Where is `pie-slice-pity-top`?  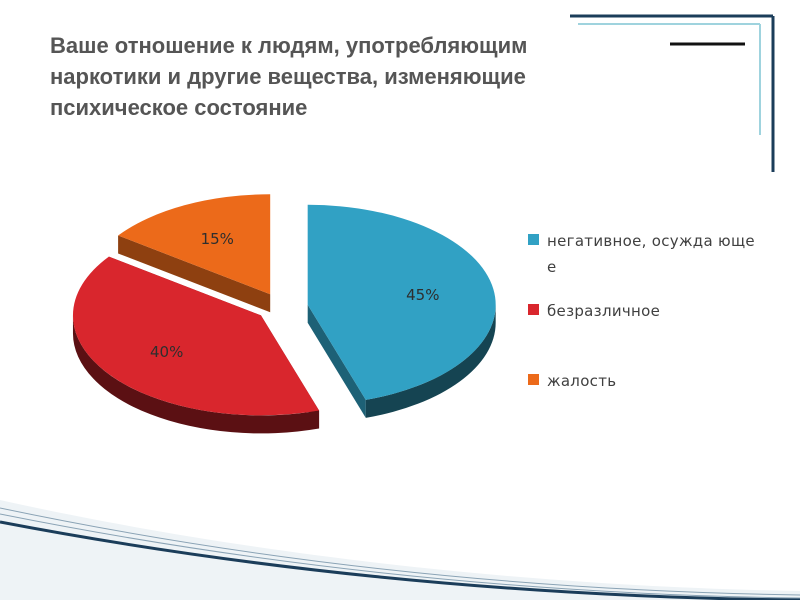 pie-slice-pity-top is located at coordinates (194, 244).